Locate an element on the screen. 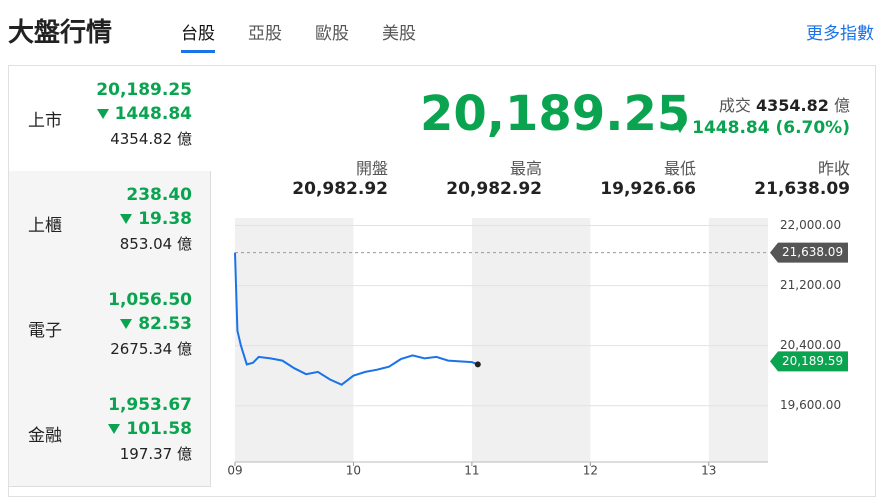 The image size is (884, 497). x-tick-label: 09 is located at coordinates (234, 471).